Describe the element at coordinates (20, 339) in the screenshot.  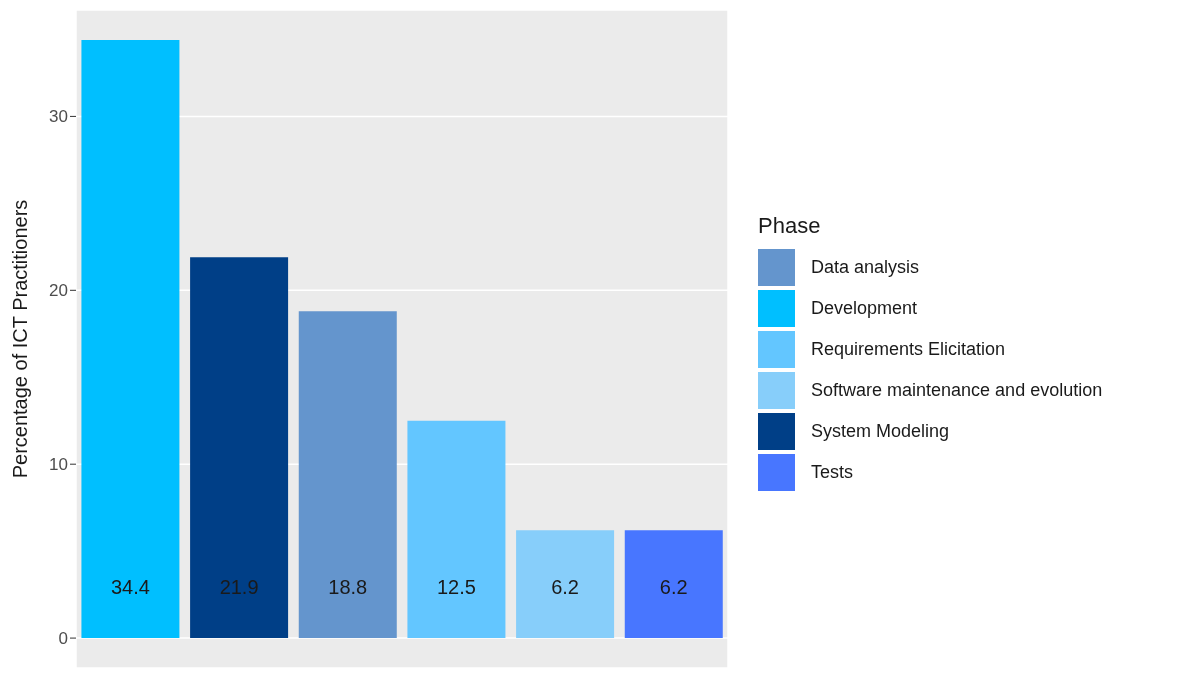
I see `y-axis-title: Percentage of ICT Practitioners` at that location.